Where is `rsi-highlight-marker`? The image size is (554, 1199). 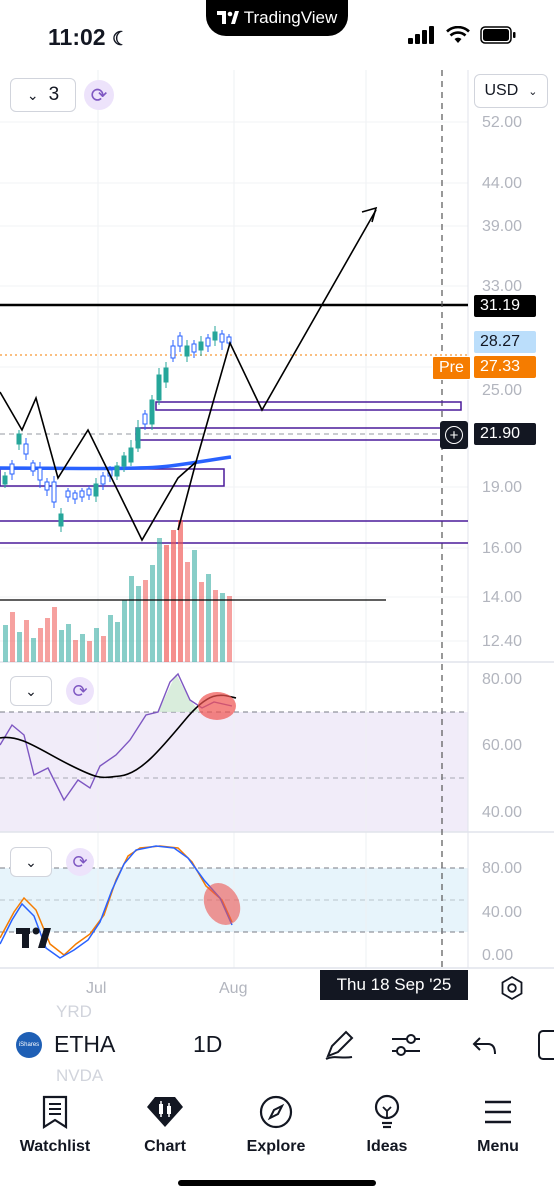 rsi-highlight-marker is located at coordinates (217, 706).